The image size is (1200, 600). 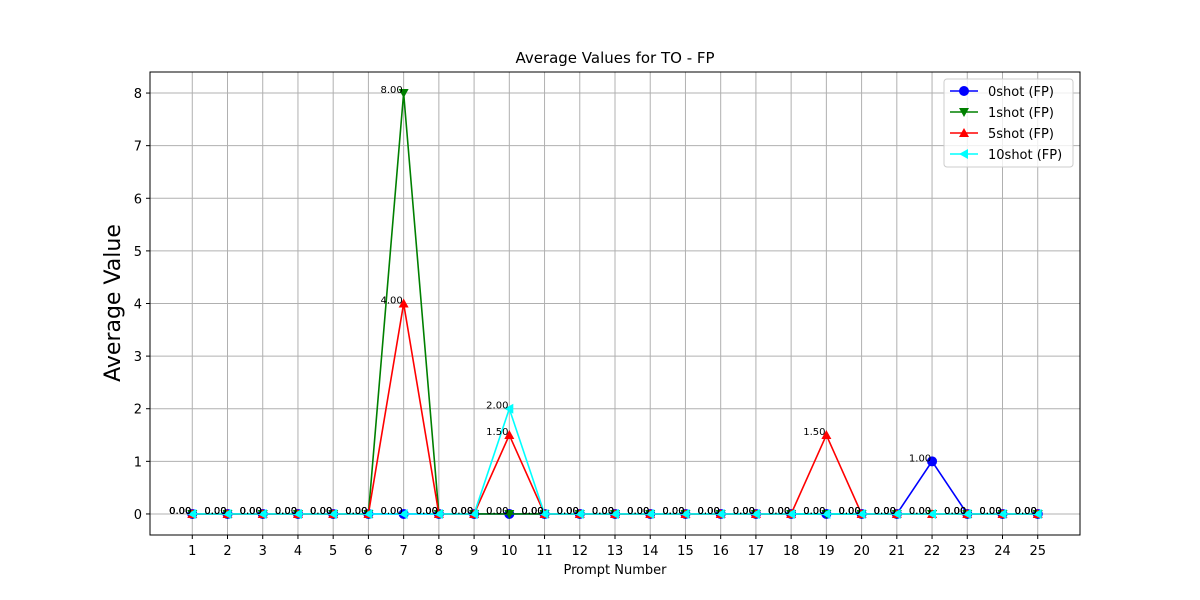 I want to click on x-tick-label: 12, so click(x=579, y=551).